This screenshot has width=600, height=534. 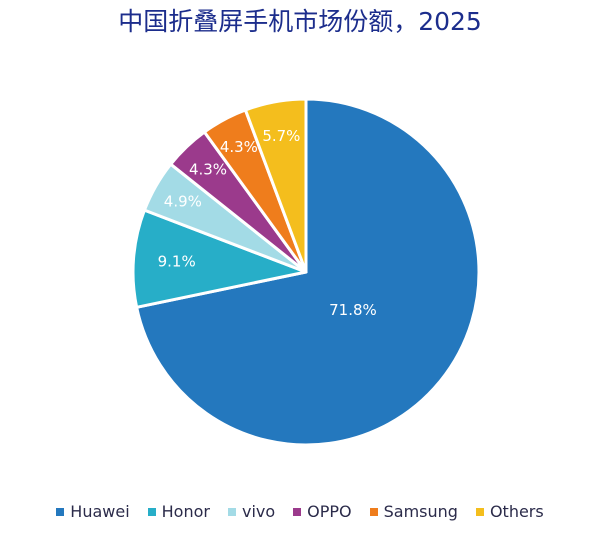 What do you see at coordinates (353, 310) in the screenshot?
I see `slice-label-huawei: 71.8%` at bounding box center [353, 310].